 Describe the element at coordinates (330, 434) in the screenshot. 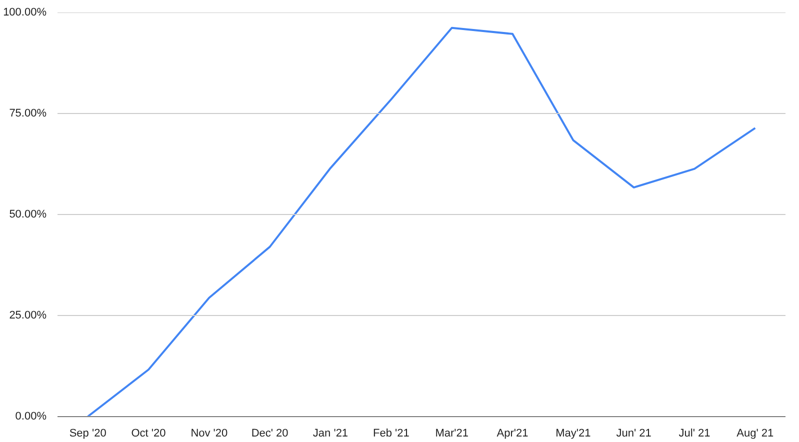

I see `x-tick-label: Jan '21` at that location.